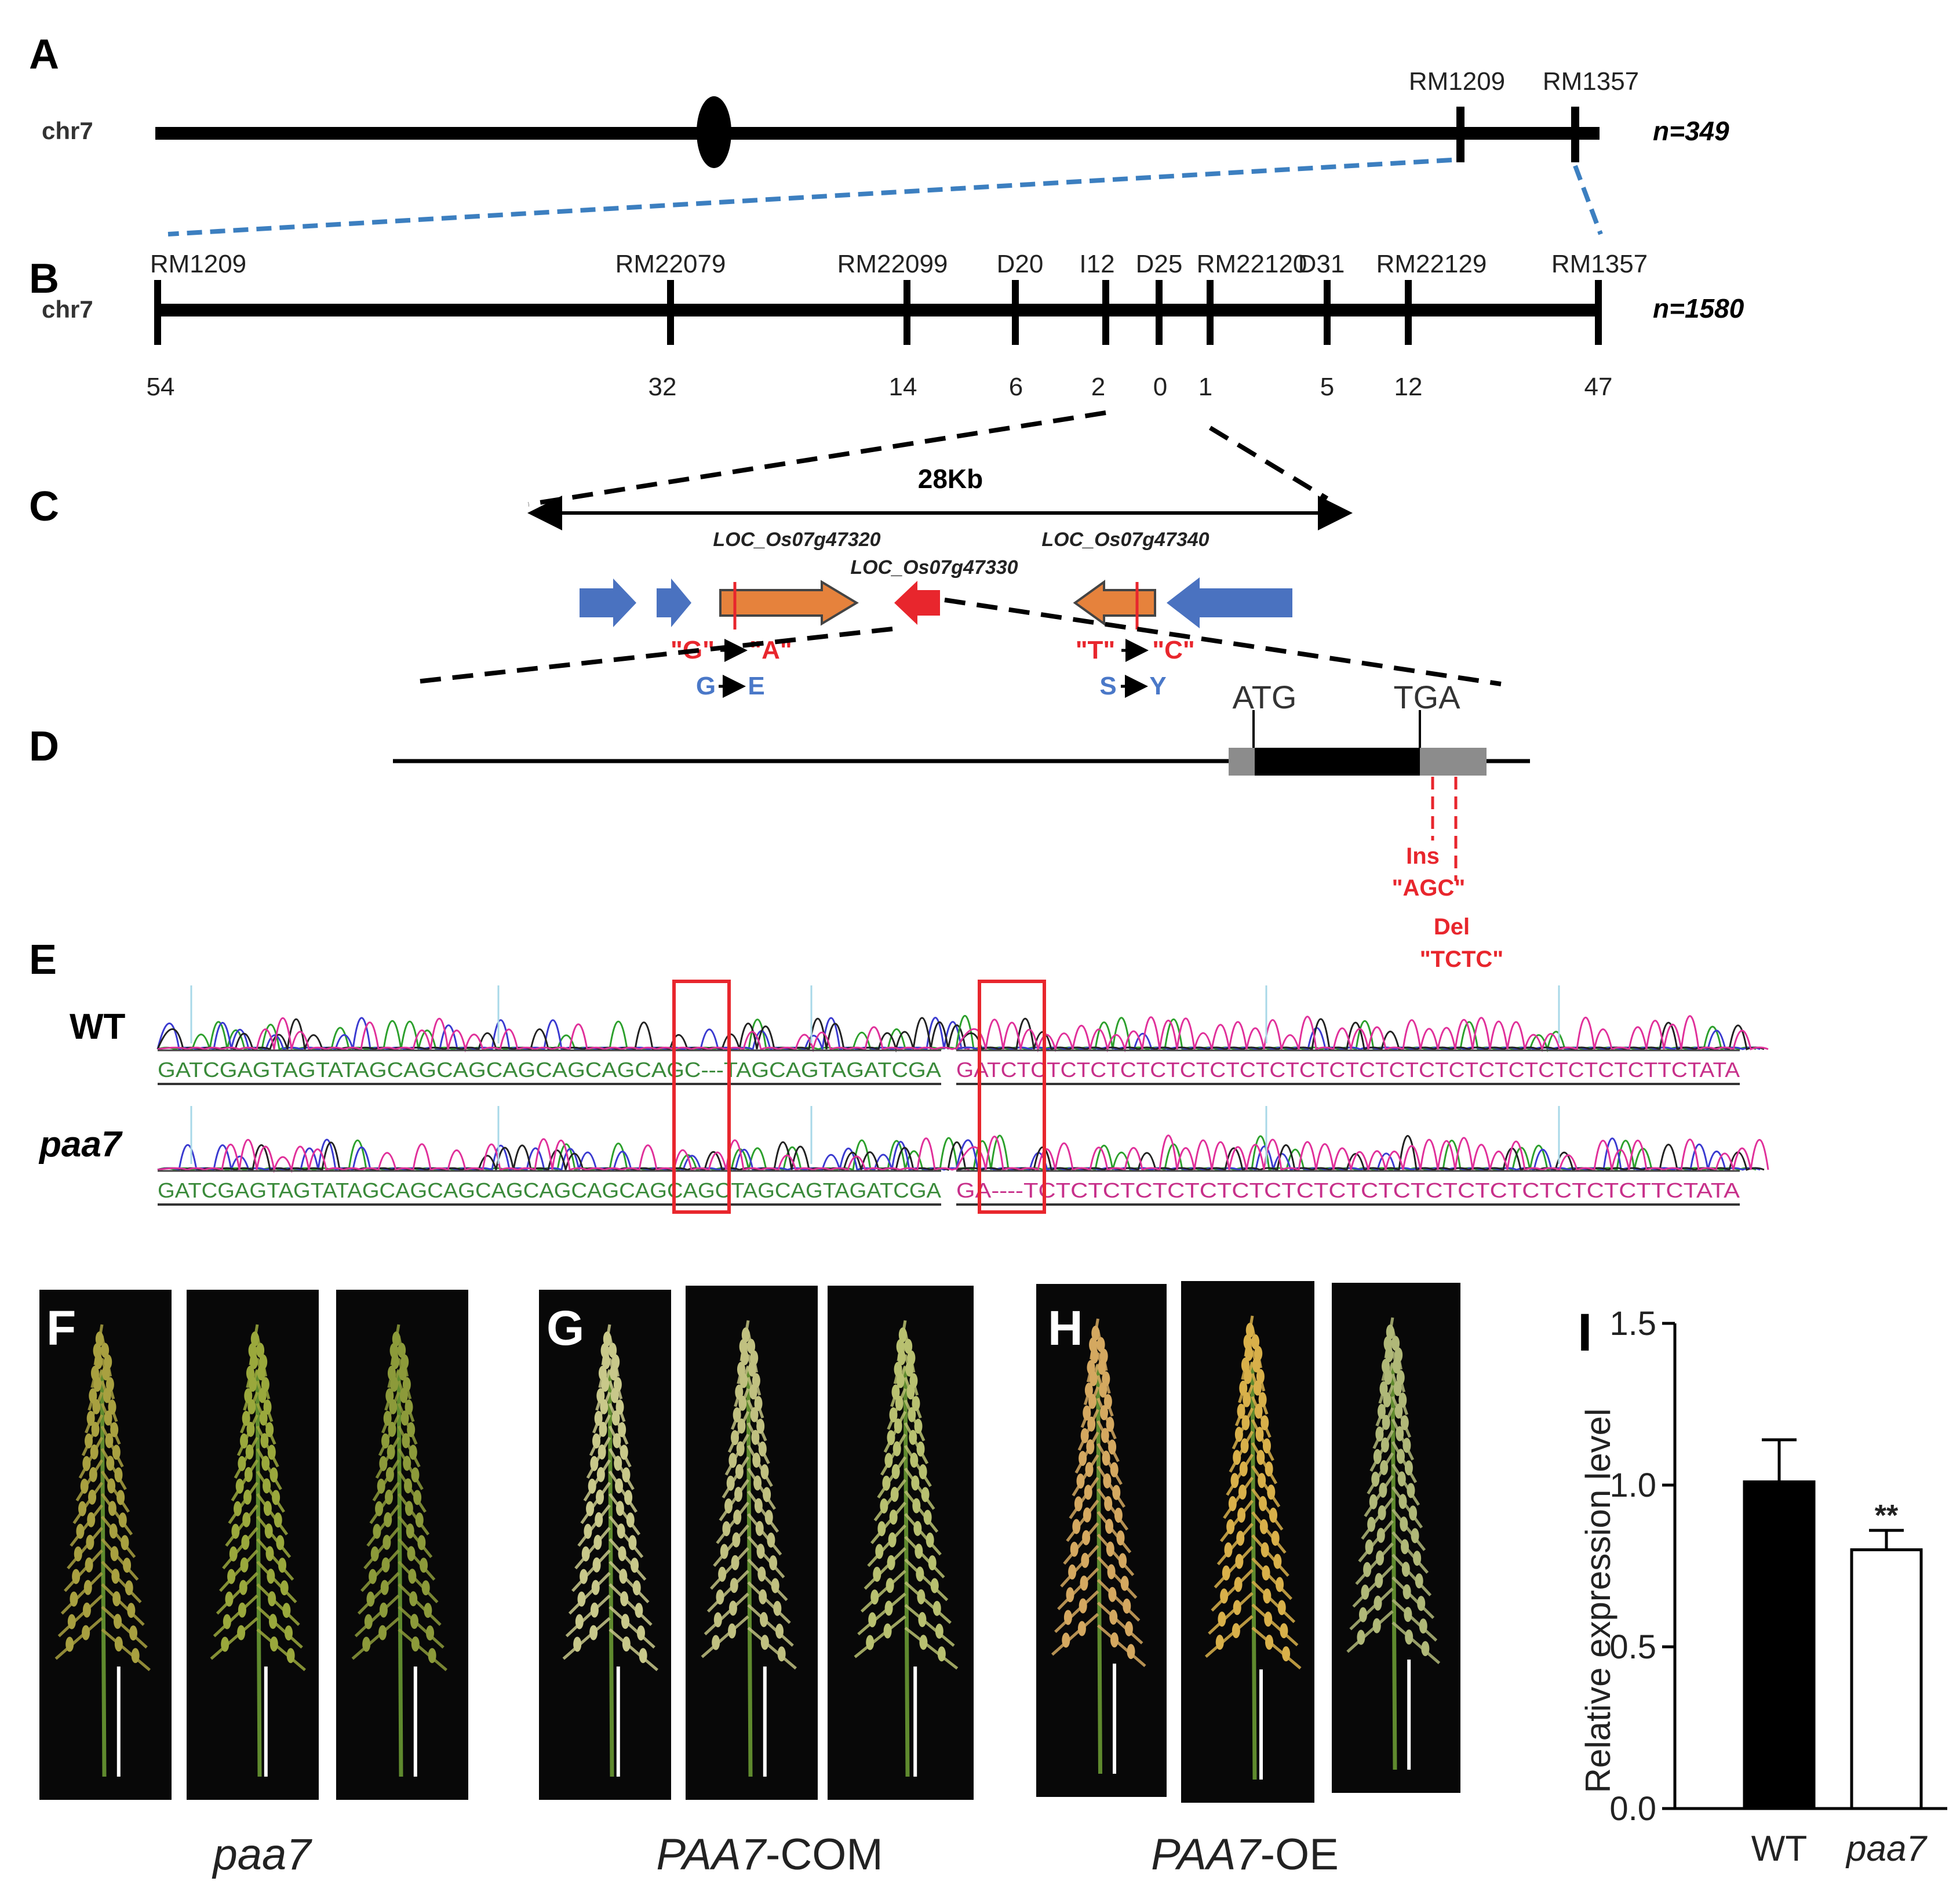 This screenshot has width=1960, height=1892. Describe the element at coordinates (1632, 1323) in the screenshot. I see `y-tick-label: 1.5` at that location.